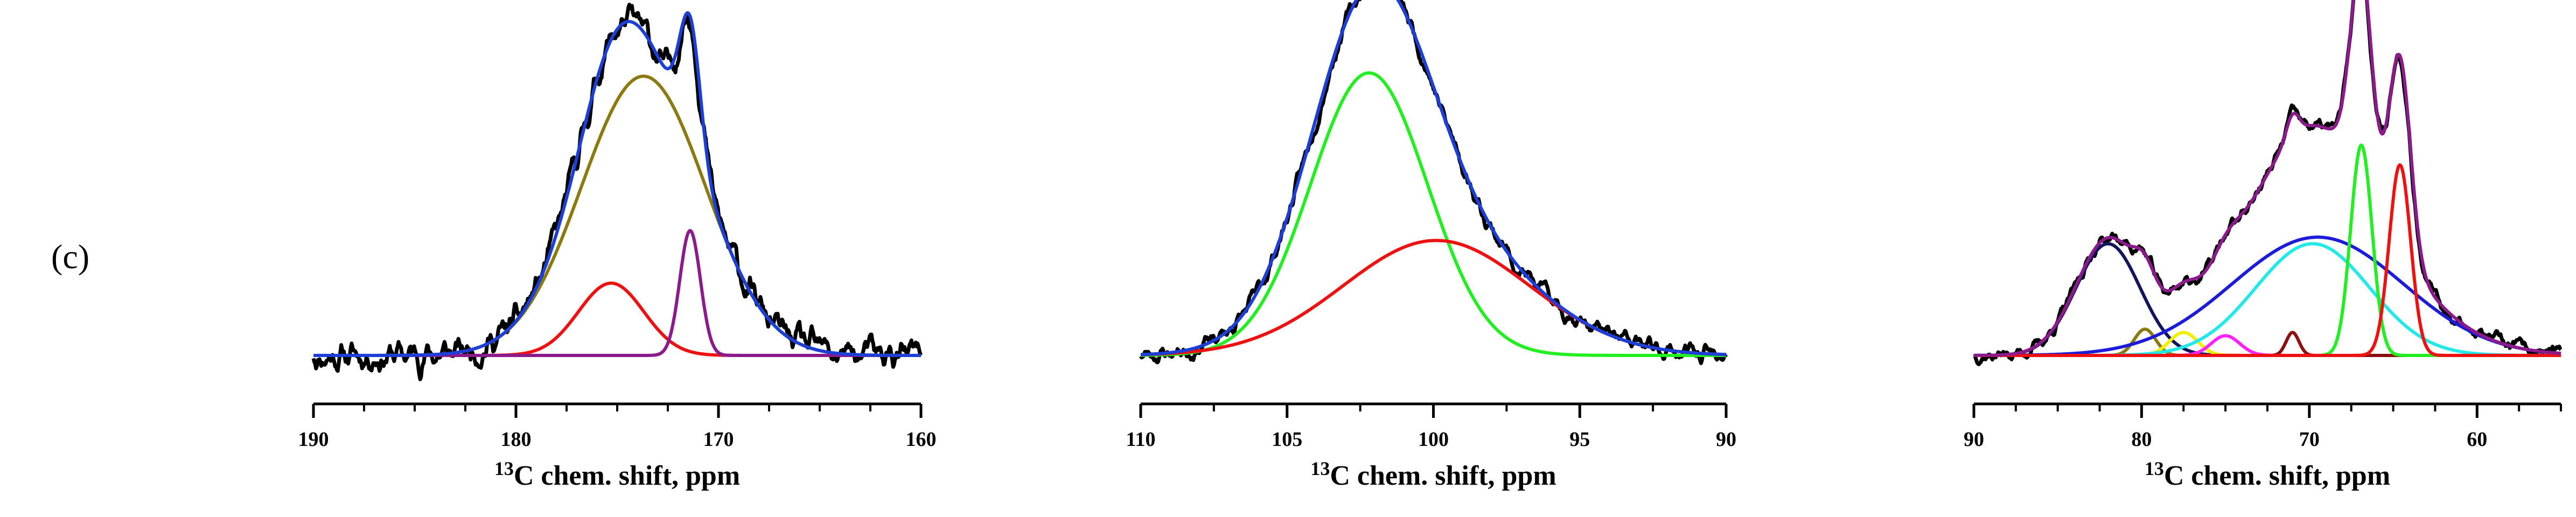 This screenshot has height=517, width=2576. Describe the element at coordinates (1579, 439) in the screenshot. I see `x-tick-label: 95` at that location.